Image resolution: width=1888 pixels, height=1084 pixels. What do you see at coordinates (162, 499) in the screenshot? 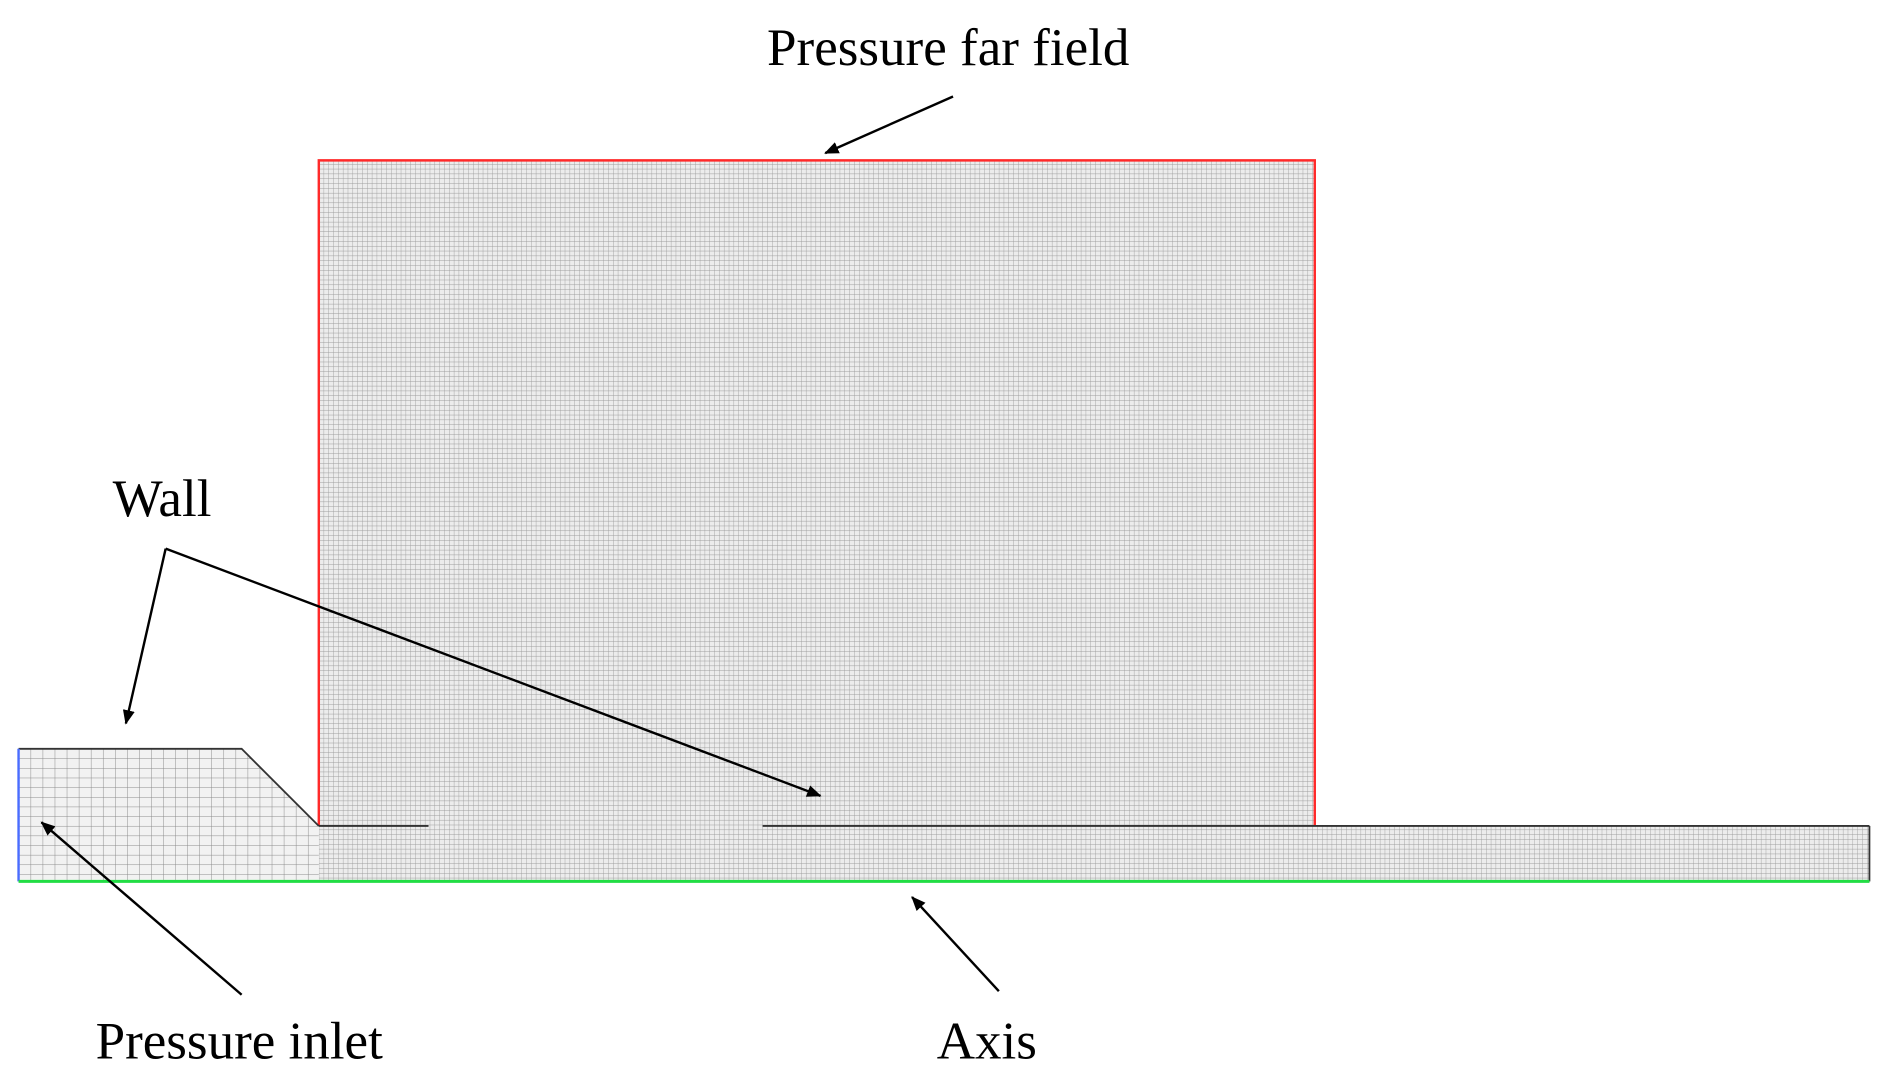
I see `label-wall: Wall` at bounding box center [162, 499].